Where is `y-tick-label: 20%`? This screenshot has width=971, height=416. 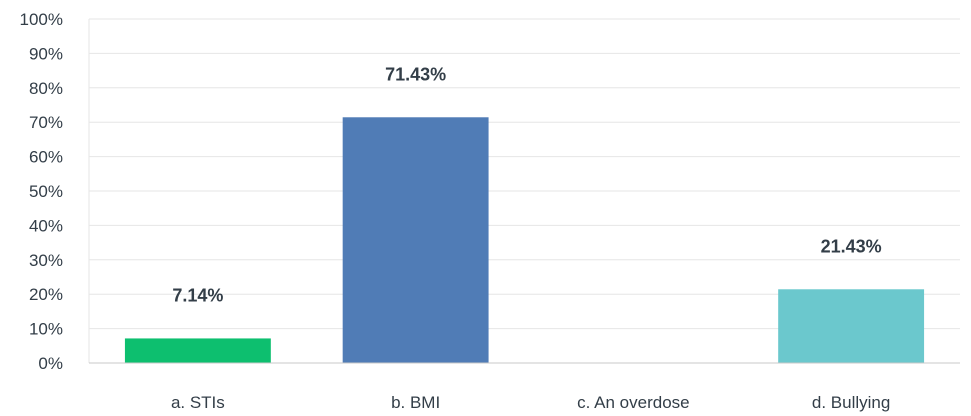
y-tick-label: 20% is located at coordinates (46, 294).